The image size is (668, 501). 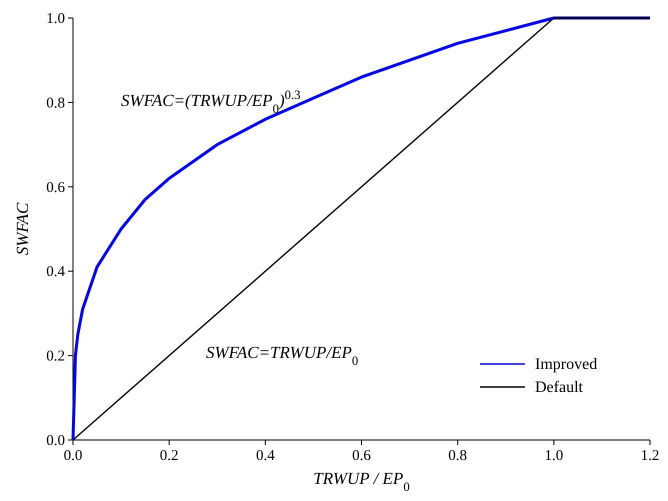 What do you see at coordinates (56, 188) in the screenshot?
I see `y-tick-label: 0.6` at bounding box center [56, 188].